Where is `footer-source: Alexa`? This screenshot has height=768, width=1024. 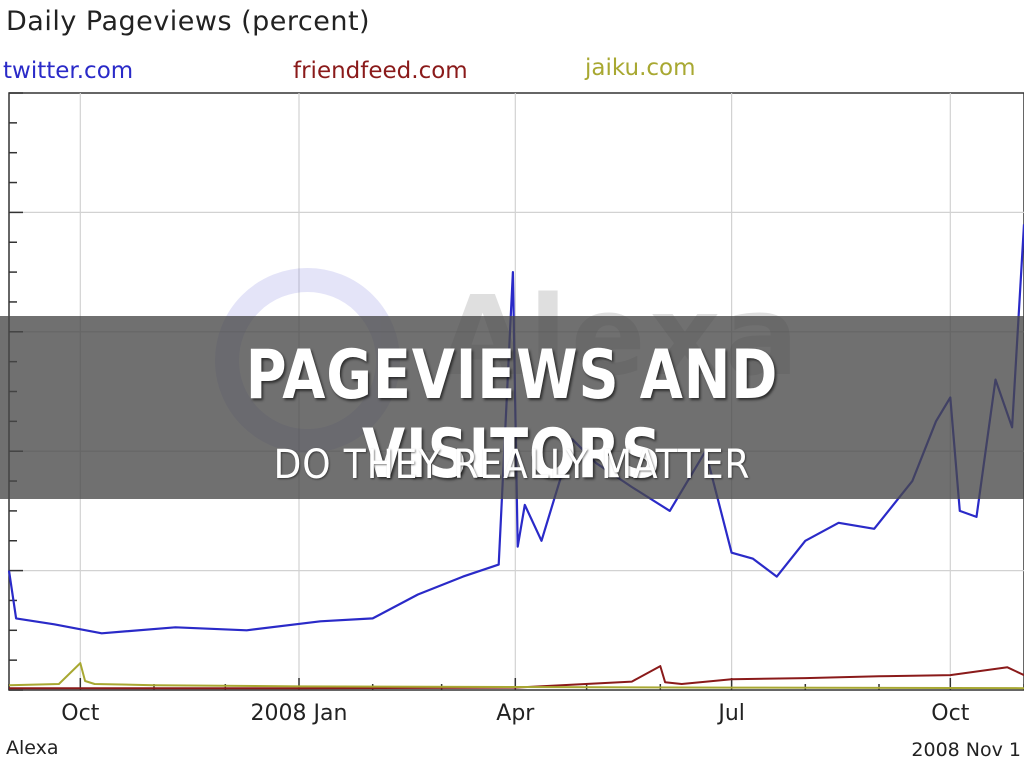 footer-source: Alexa is located at coordinates (32, 748).